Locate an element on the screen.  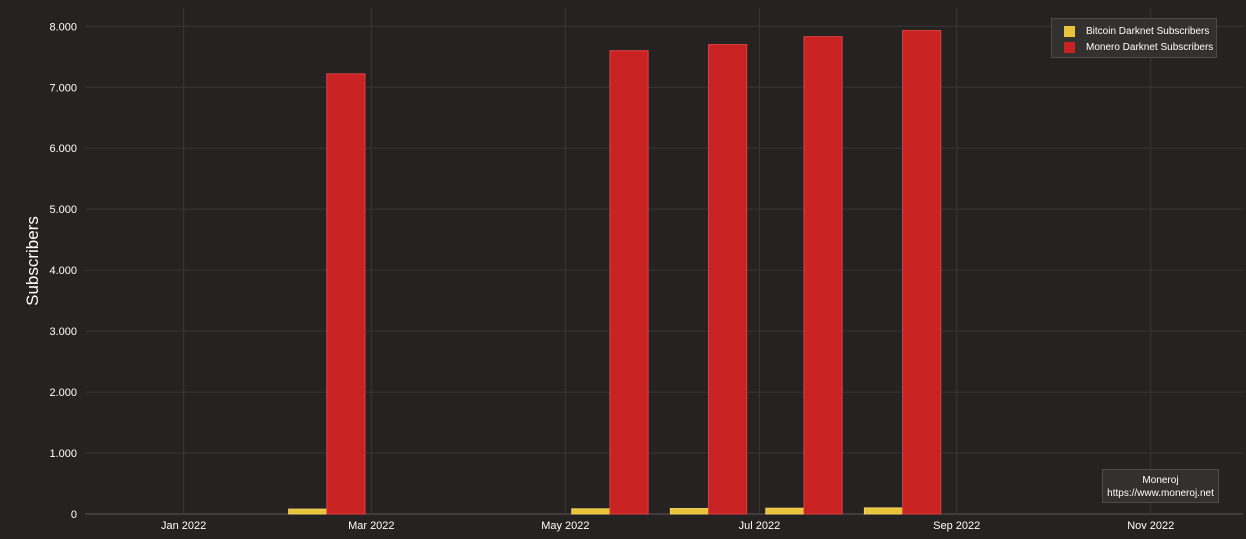
legend-label-bitcoin: Bitcoin Darknet Subscribers is located at coordinates (1148, 31).